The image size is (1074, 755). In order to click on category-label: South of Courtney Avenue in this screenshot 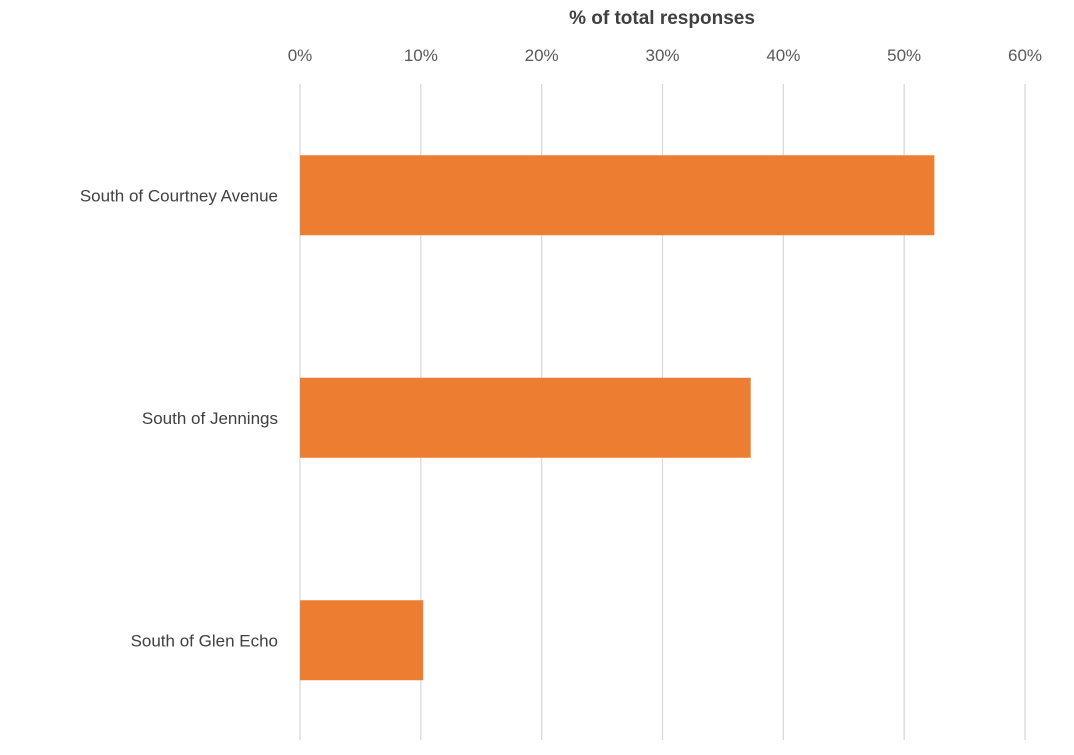, I will do `click(179, 195)`.